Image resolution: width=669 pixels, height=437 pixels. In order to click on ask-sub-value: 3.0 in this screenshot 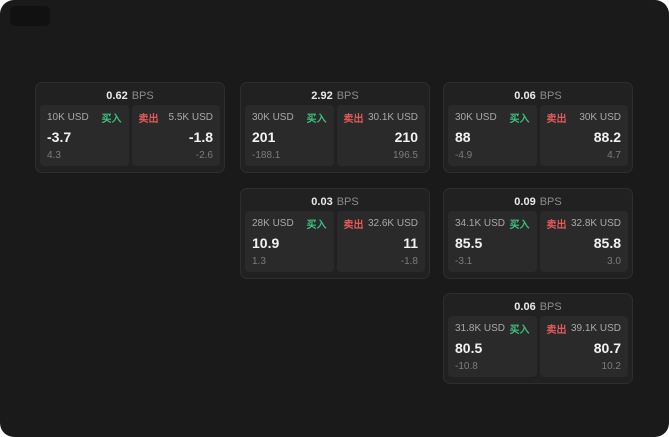, I will do `click(614, 261)`.